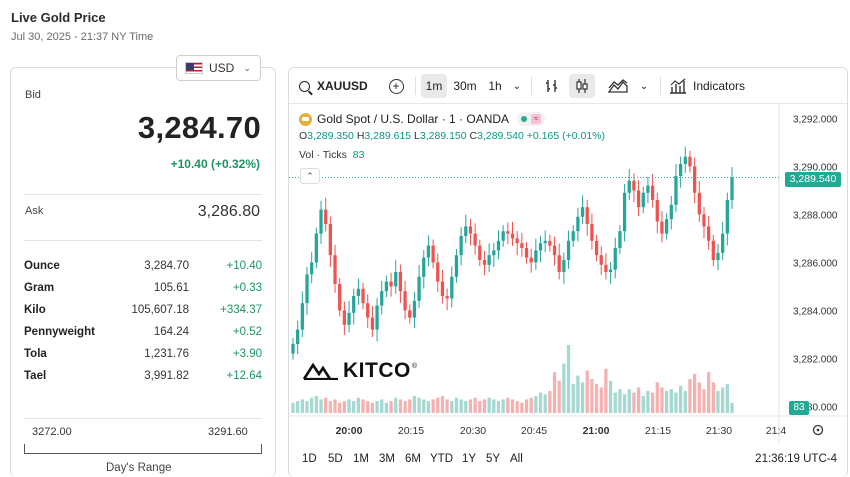 Image resolution: width=850 pixels, height=477 pixels. Describe the element at coordinates (441, 459) in the screenshot. I see `range-ytd-button: YTD` at that location.